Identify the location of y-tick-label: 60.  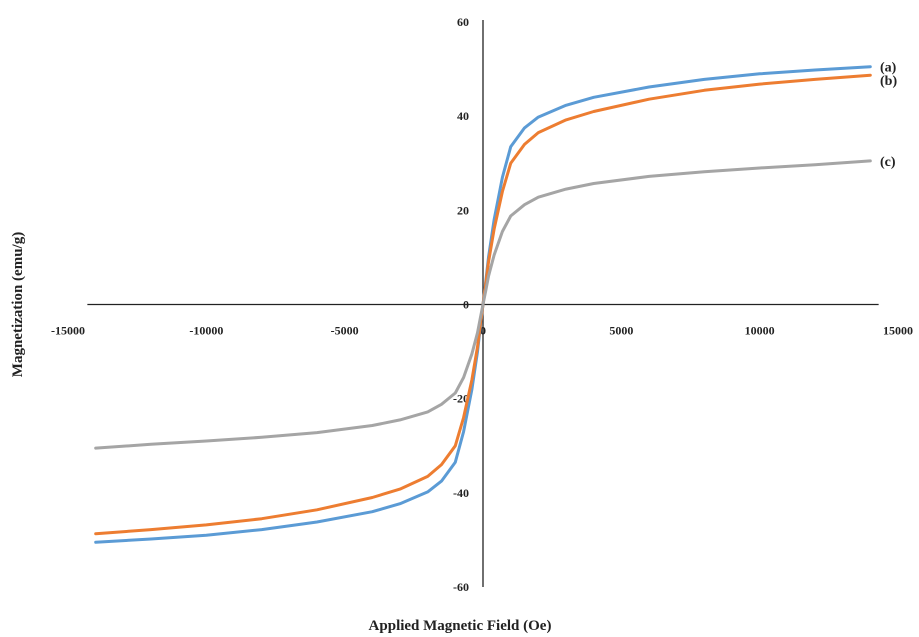
(463, 22).